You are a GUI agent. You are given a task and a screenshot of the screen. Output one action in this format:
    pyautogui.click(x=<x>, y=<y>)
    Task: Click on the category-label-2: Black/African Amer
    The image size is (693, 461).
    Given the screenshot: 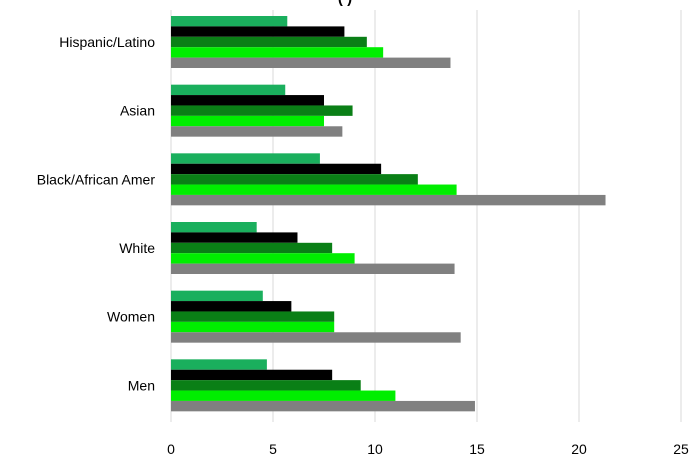 What is the action you would take?
    pyautogui.click(x=96, y=179)
    